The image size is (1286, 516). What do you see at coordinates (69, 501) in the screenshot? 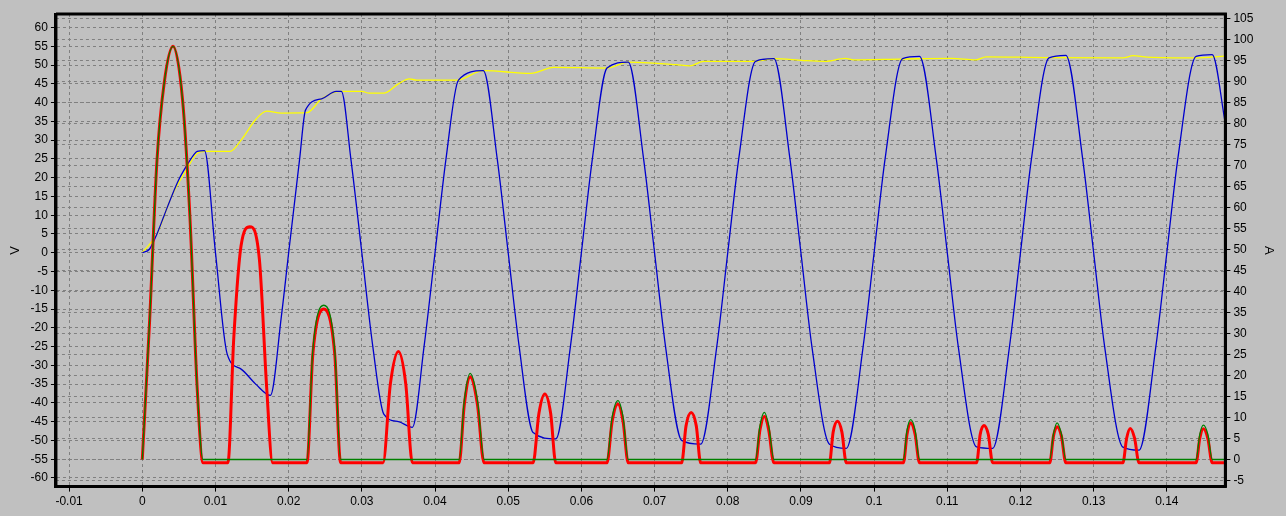
I see `x-tick-label: -0.01` at bounding box center [69, 501].